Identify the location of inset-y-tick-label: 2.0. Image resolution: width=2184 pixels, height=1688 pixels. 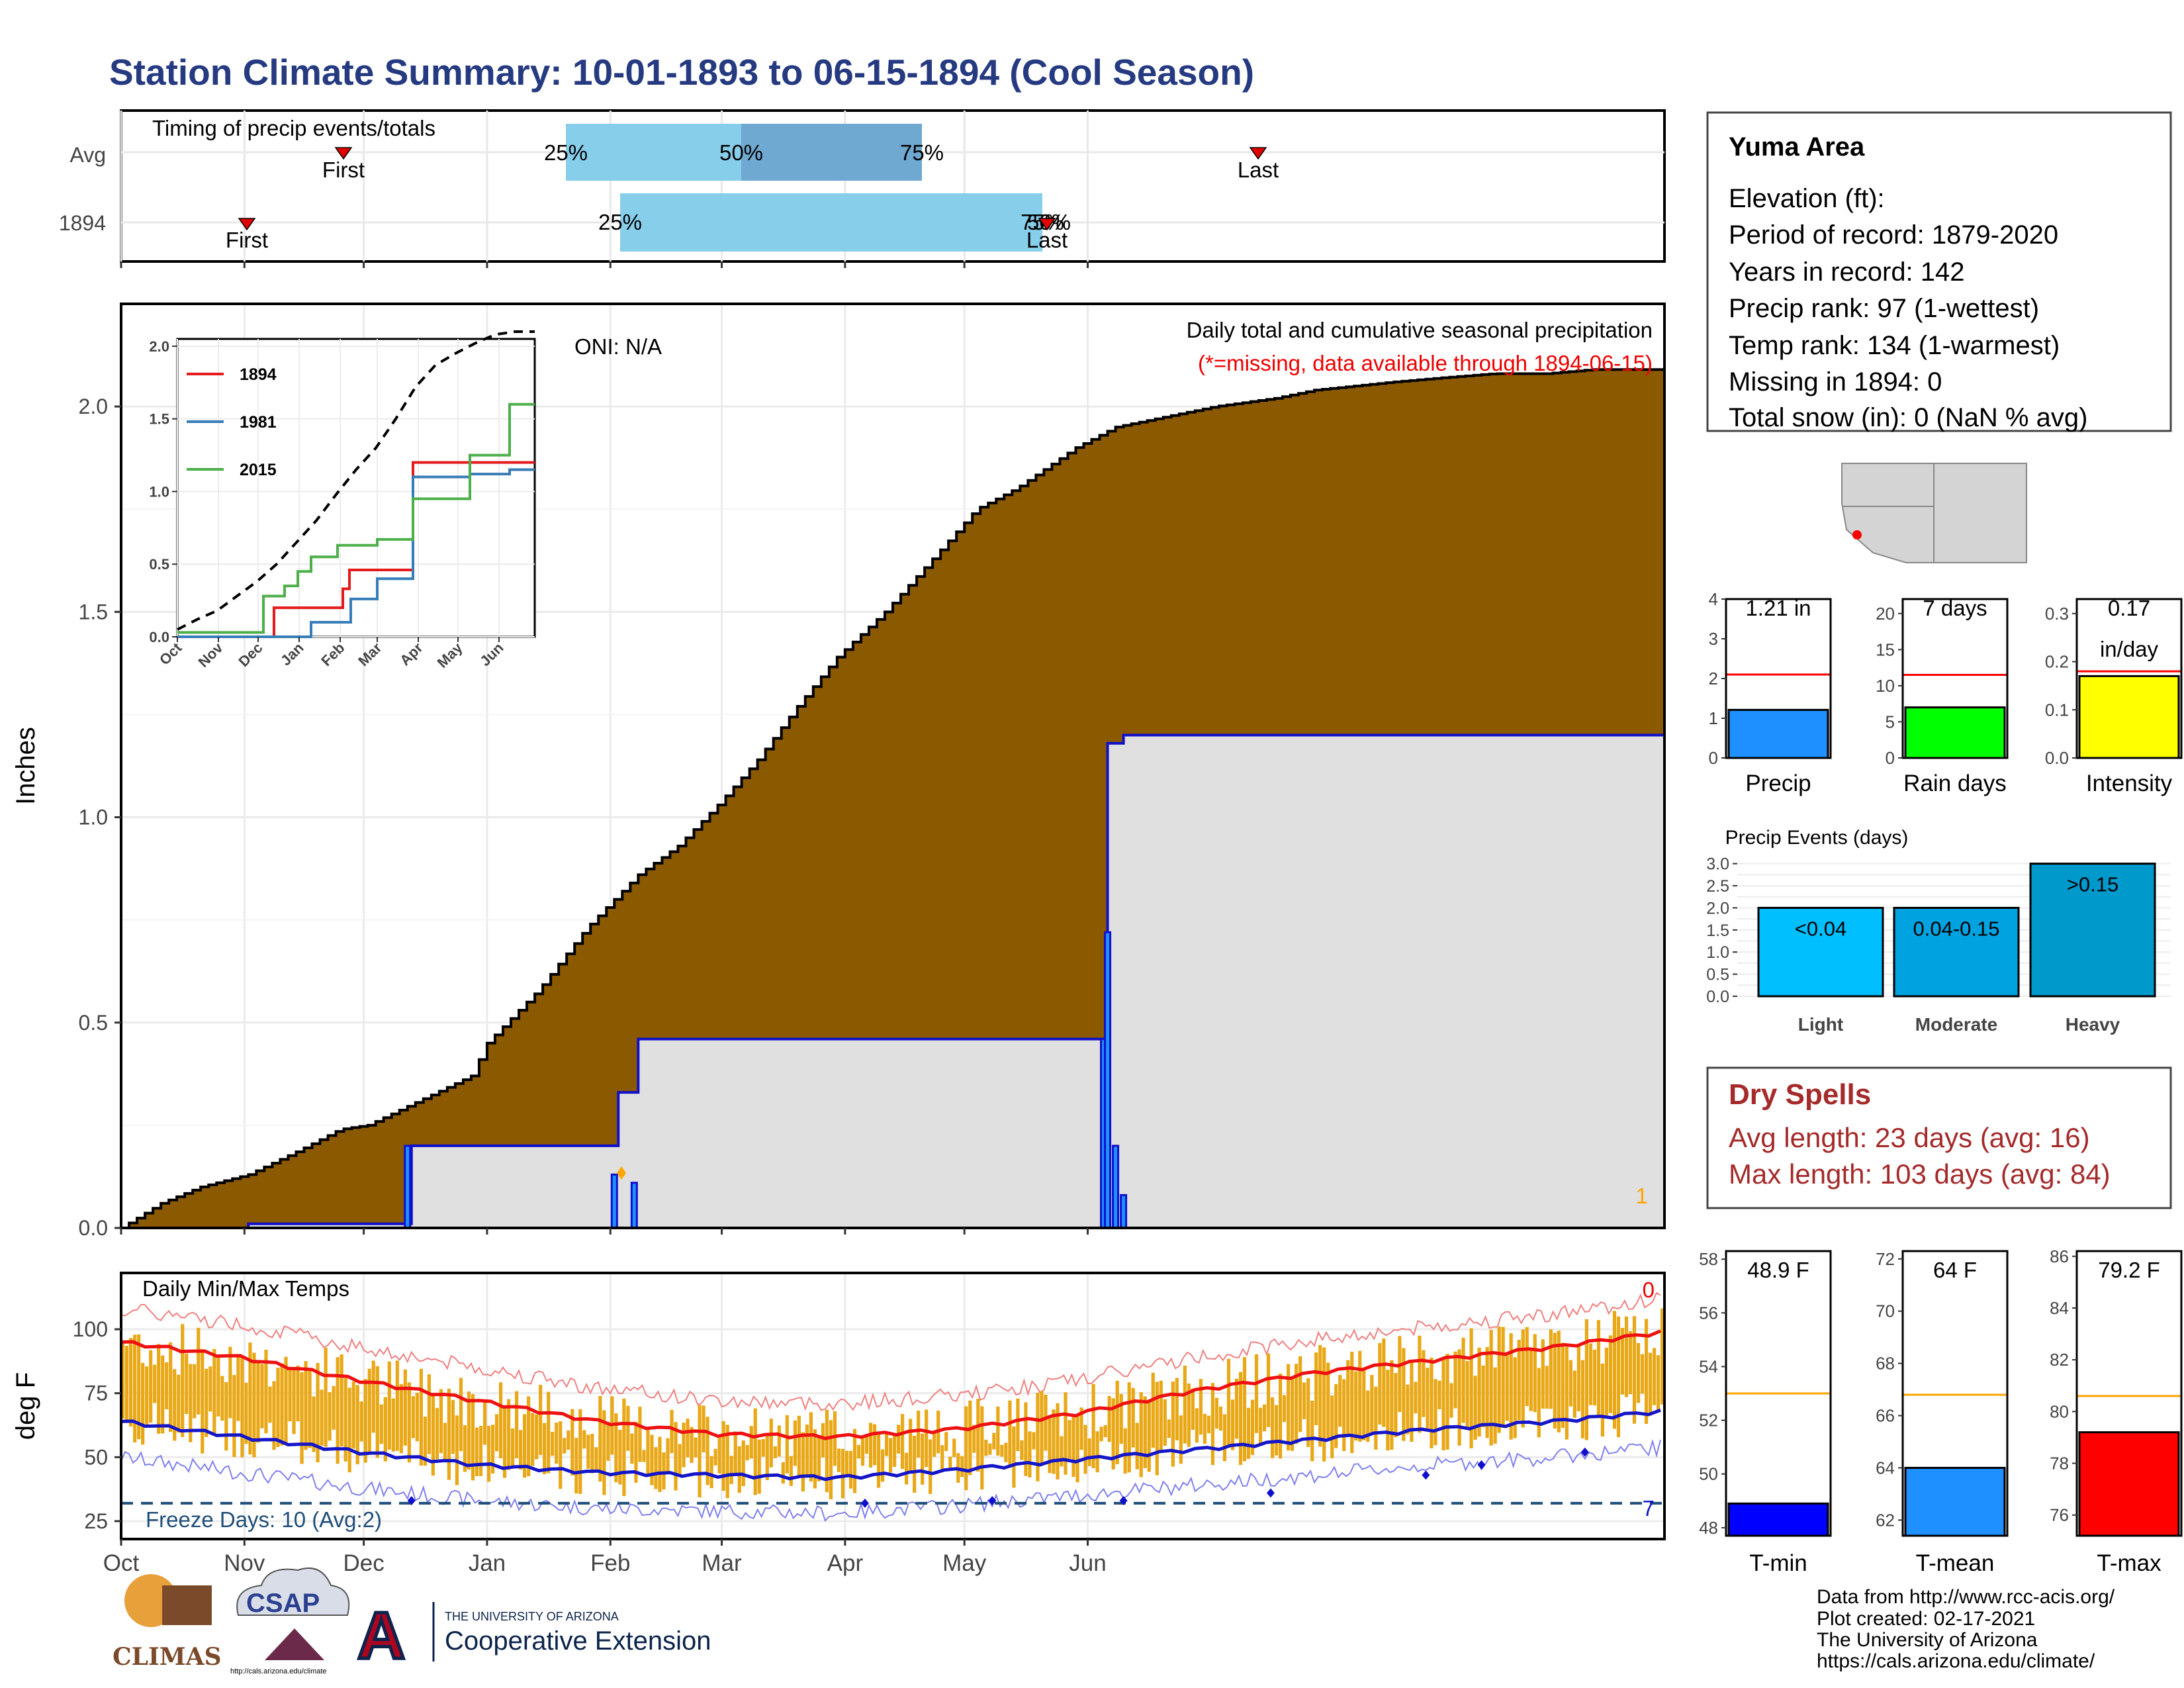
(159, 346).